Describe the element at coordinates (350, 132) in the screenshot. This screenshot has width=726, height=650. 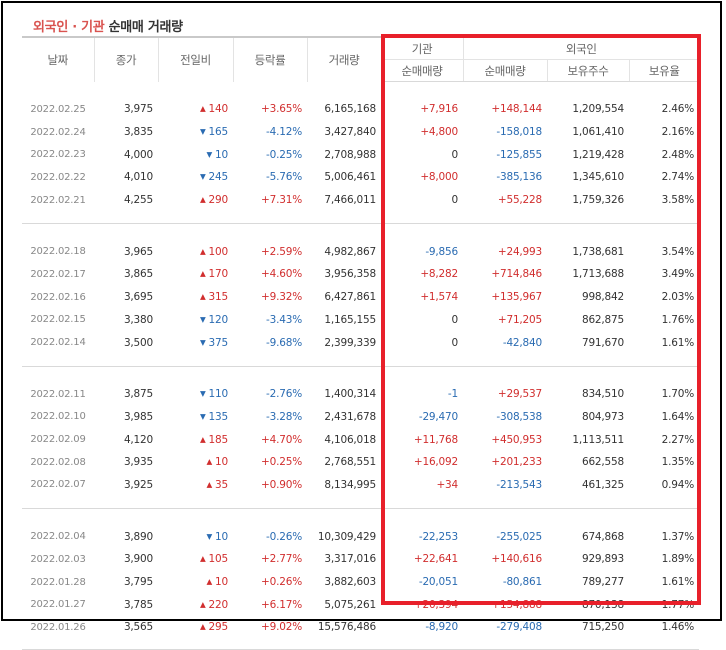
I see `volume-cell: 3,427,840` at that location.